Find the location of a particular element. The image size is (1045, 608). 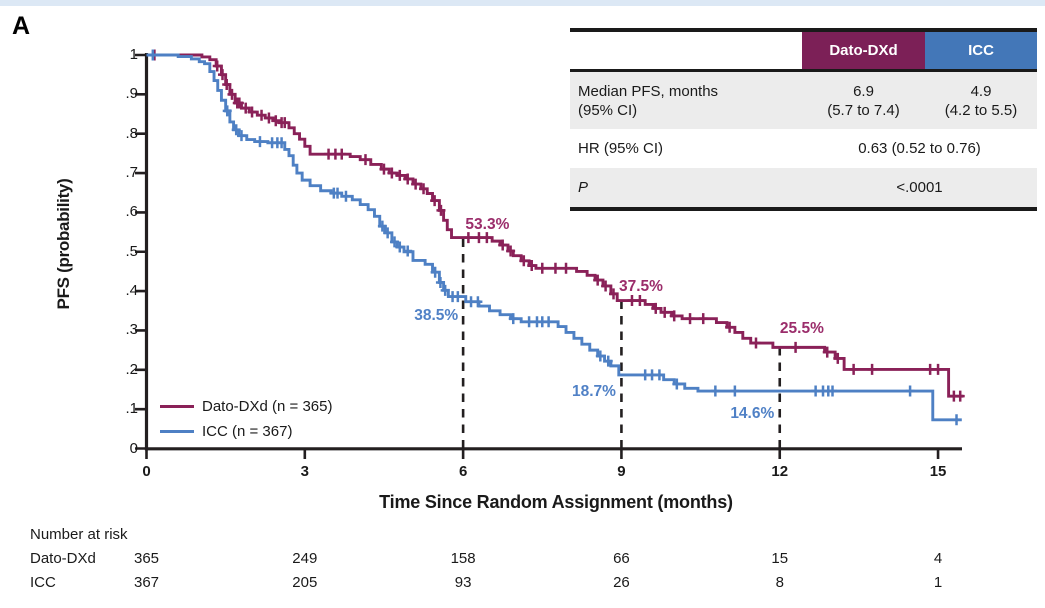

median-pfs-dato-value: 6.9 (5.7 to 7.4) is located at coordinates (863, 100).